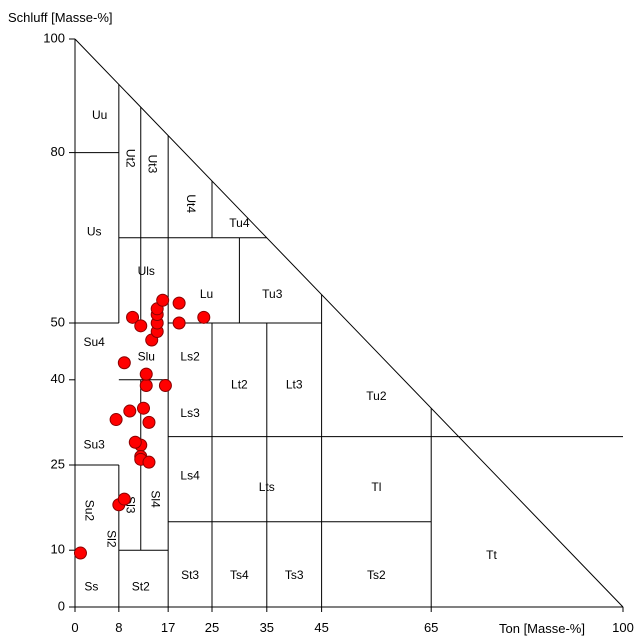  Describe the element at coordinates (146, 356) in the screenshot. I see `region-label: Slu` at that location.